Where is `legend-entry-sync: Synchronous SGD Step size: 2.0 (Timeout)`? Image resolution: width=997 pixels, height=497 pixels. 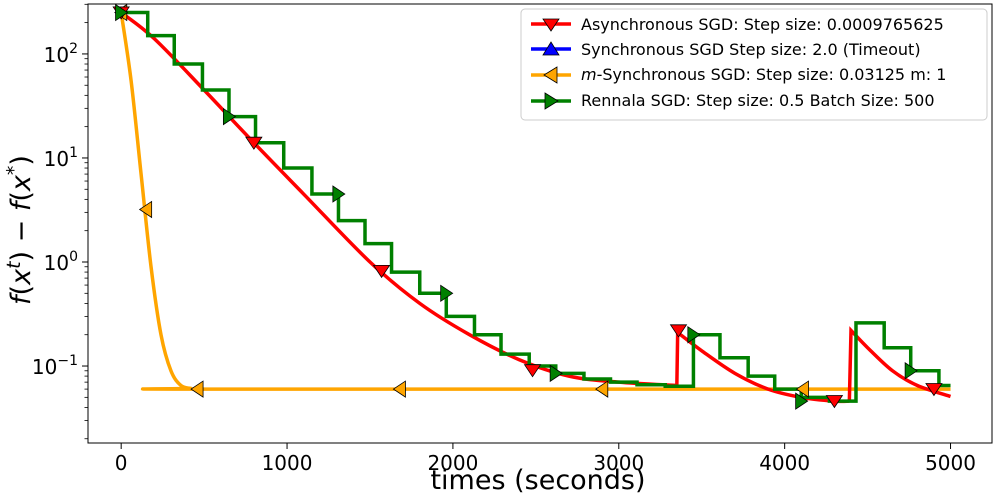 legend-entry-sync: Synchronous SGD Step size: 2.0 (Timeout) is located at coordinates (726, 49).